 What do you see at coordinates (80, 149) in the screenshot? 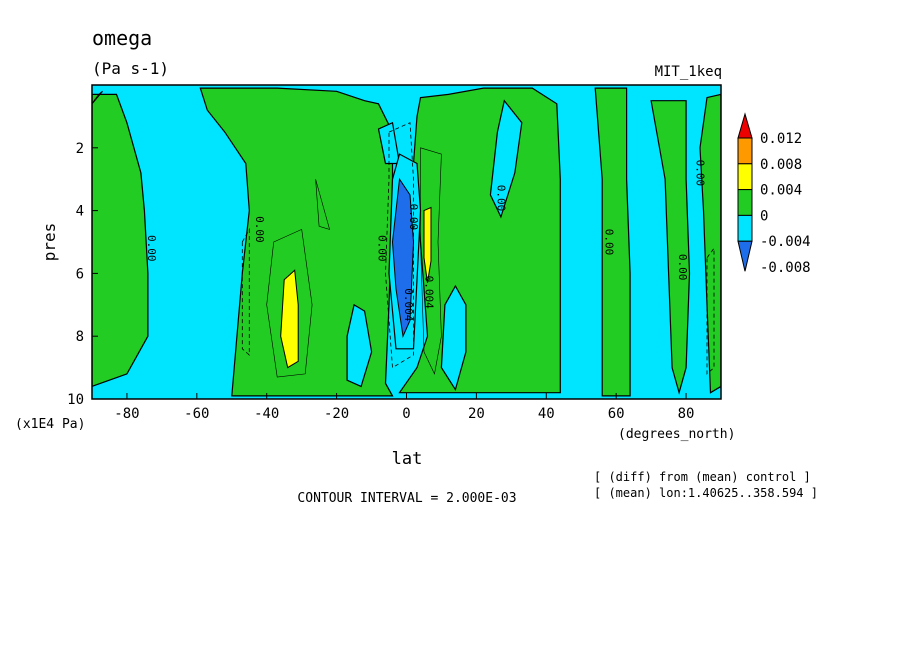
I see `y-tick-label: 2` at bounding box center [80, 149].